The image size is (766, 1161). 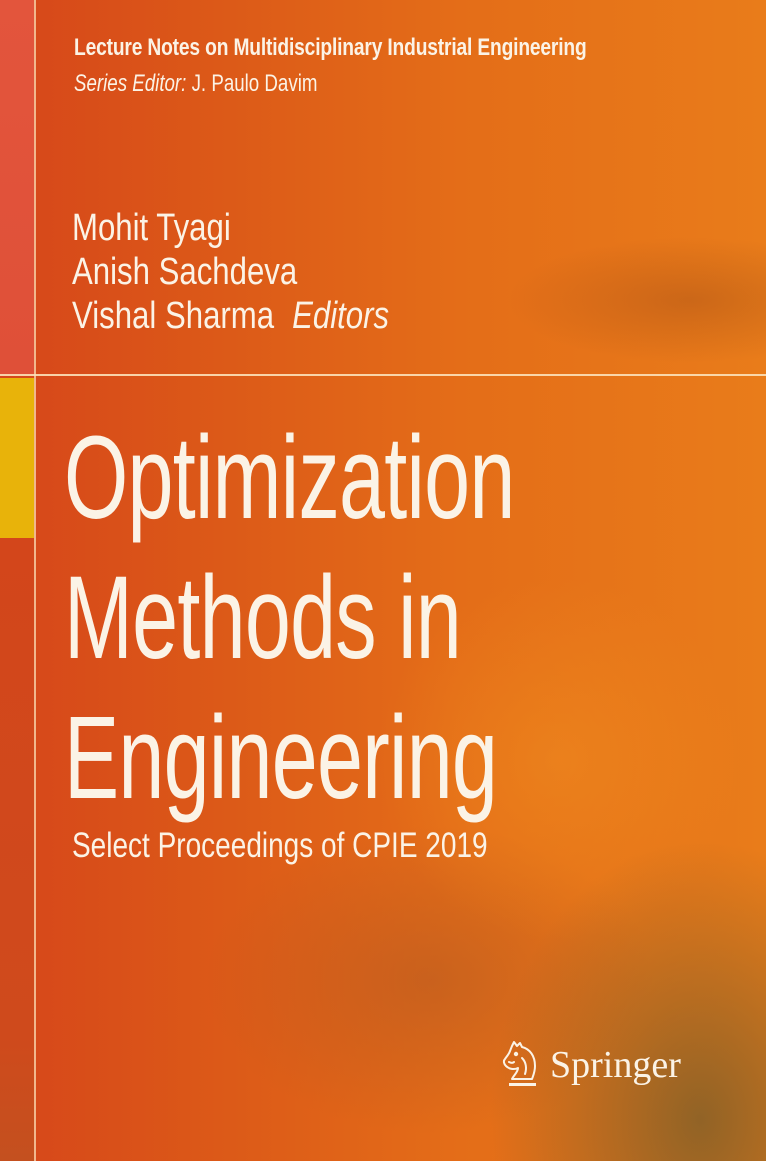 What do you see at coordinates (17, 849) in the screenshot?
I see `left-color-strip-orange` at bounding box center [17, 849].